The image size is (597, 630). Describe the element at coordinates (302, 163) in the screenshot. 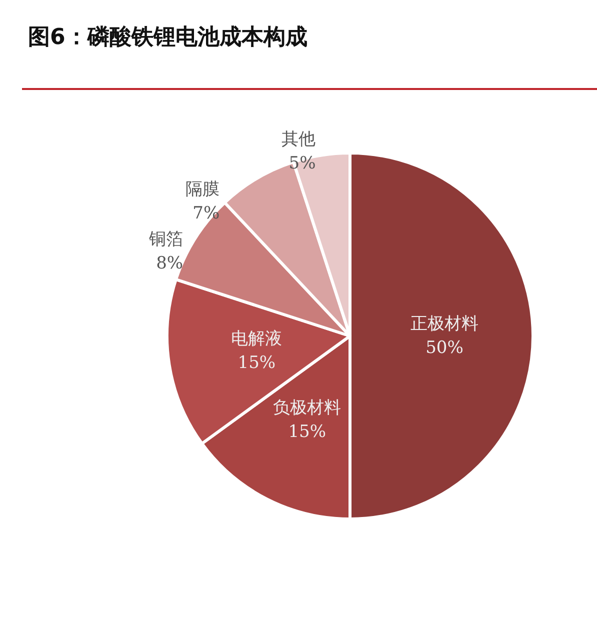

I see `data-label: 5%` at that location.